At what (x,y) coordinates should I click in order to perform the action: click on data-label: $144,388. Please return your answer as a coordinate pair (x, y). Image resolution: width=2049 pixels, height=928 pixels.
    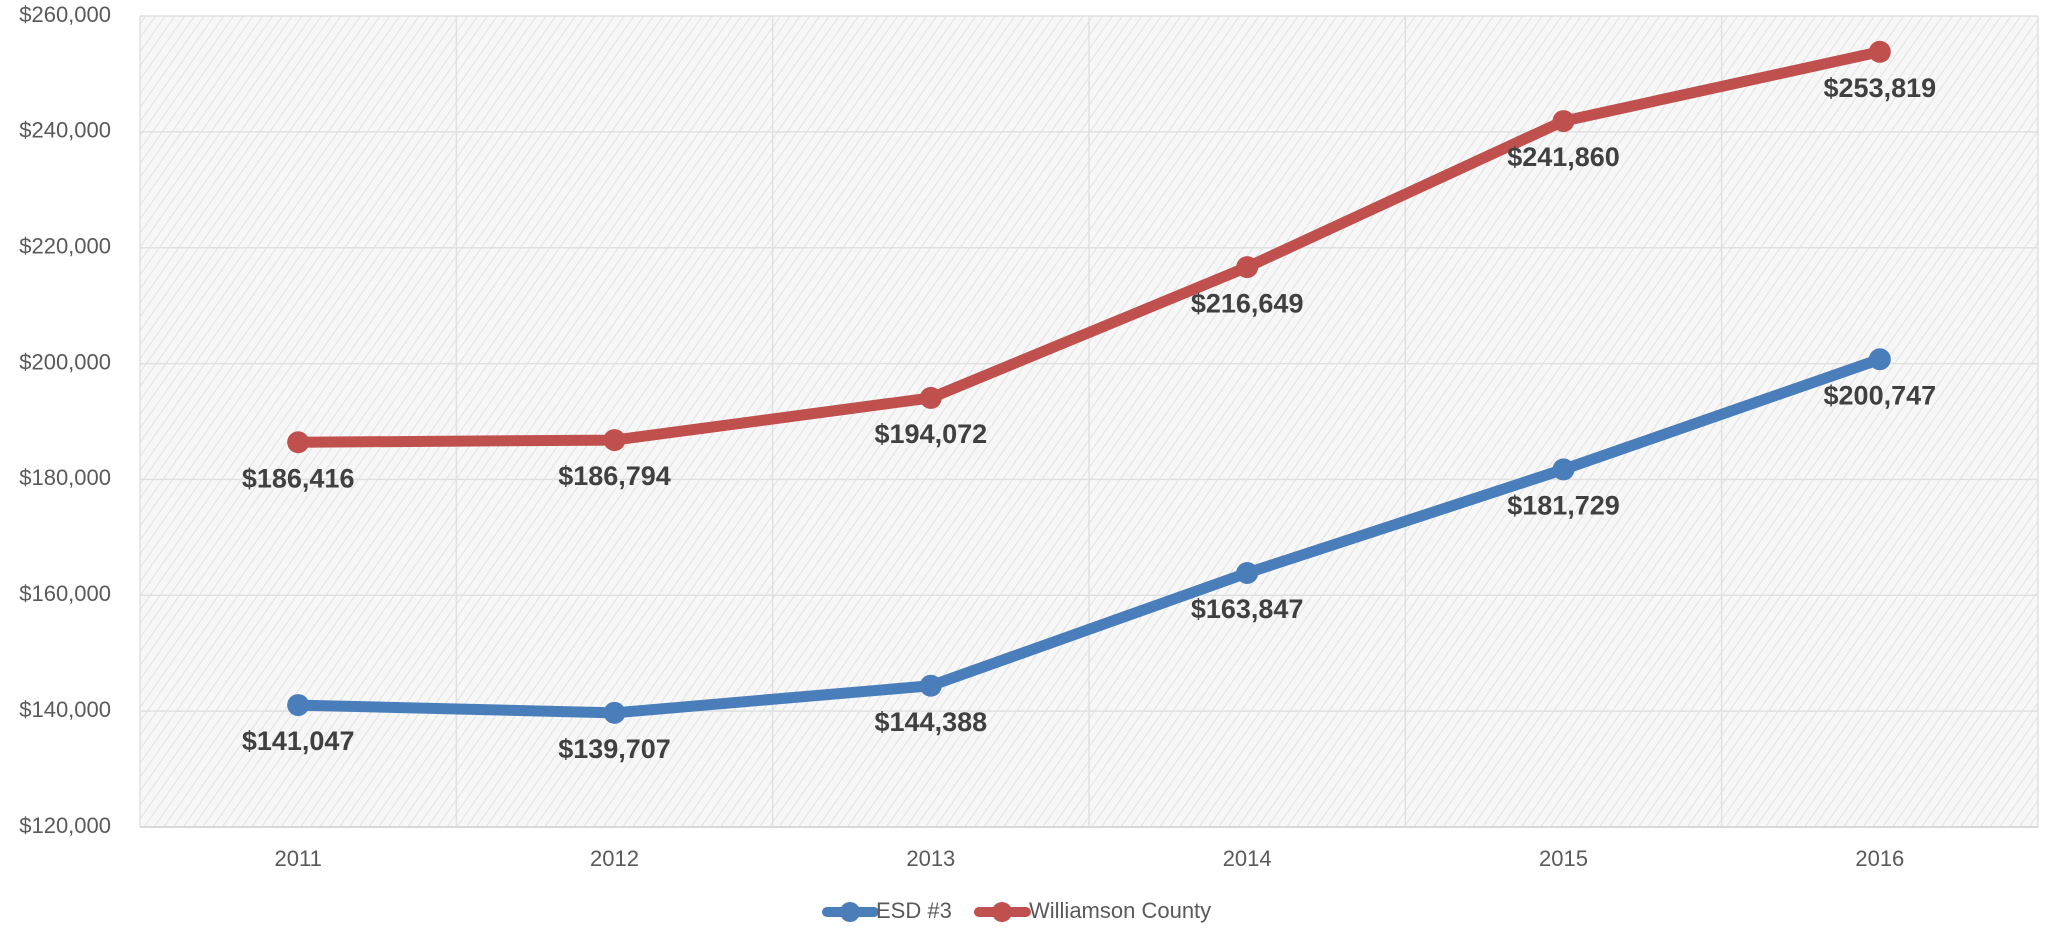
    Looking at the image, I should click on (931, 722).